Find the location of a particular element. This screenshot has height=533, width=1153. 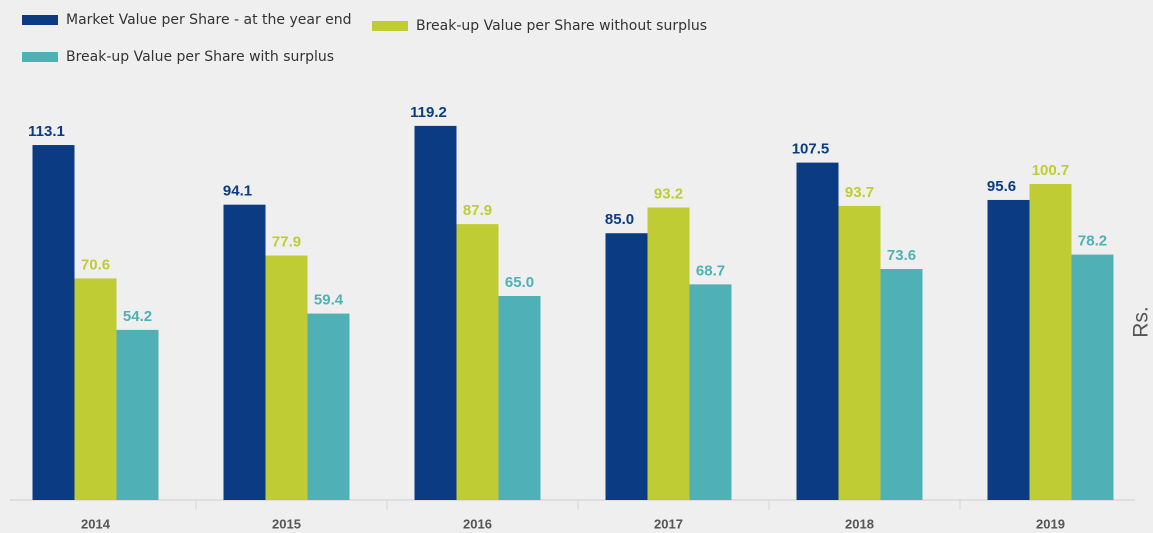

value-label: 119.2 is located at coordinates (428, 112).